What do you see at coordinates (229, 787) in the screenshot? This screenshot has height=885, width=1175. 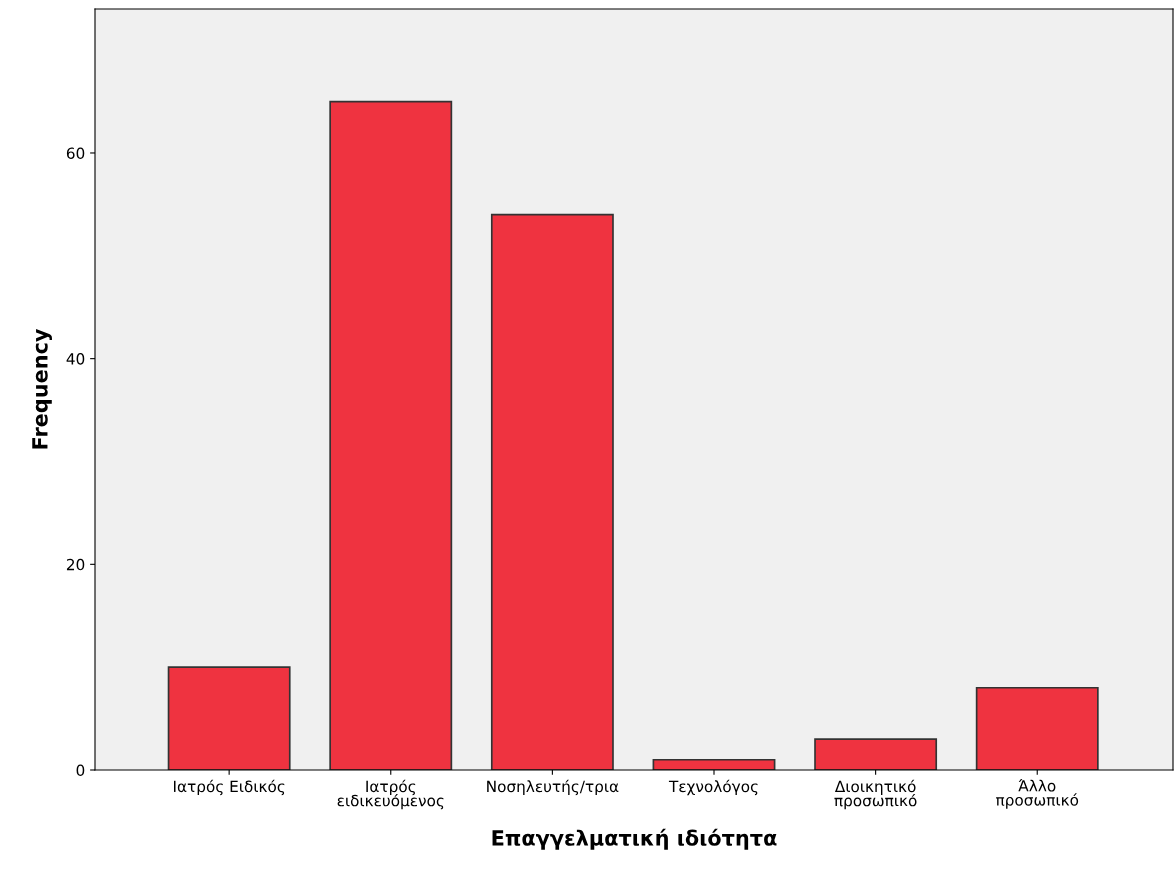 I see `x-tick-label: Ιατρός Ειδικός` at bounding box center [229, 787].